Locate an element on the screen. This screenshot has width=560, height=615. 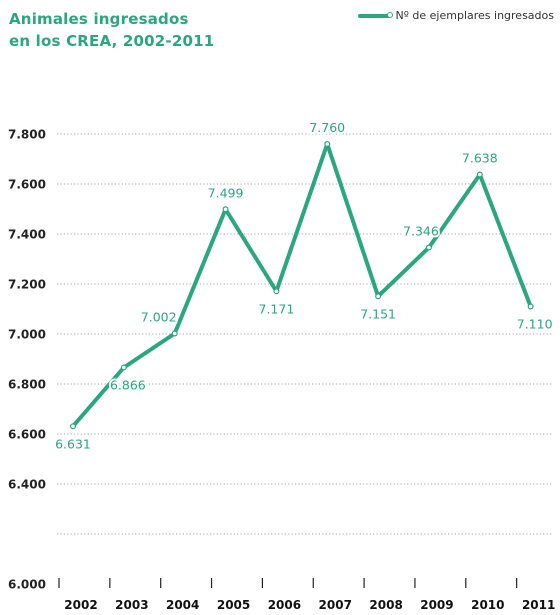
x-tick-label: 2007 is located at coordinates (335, 605).